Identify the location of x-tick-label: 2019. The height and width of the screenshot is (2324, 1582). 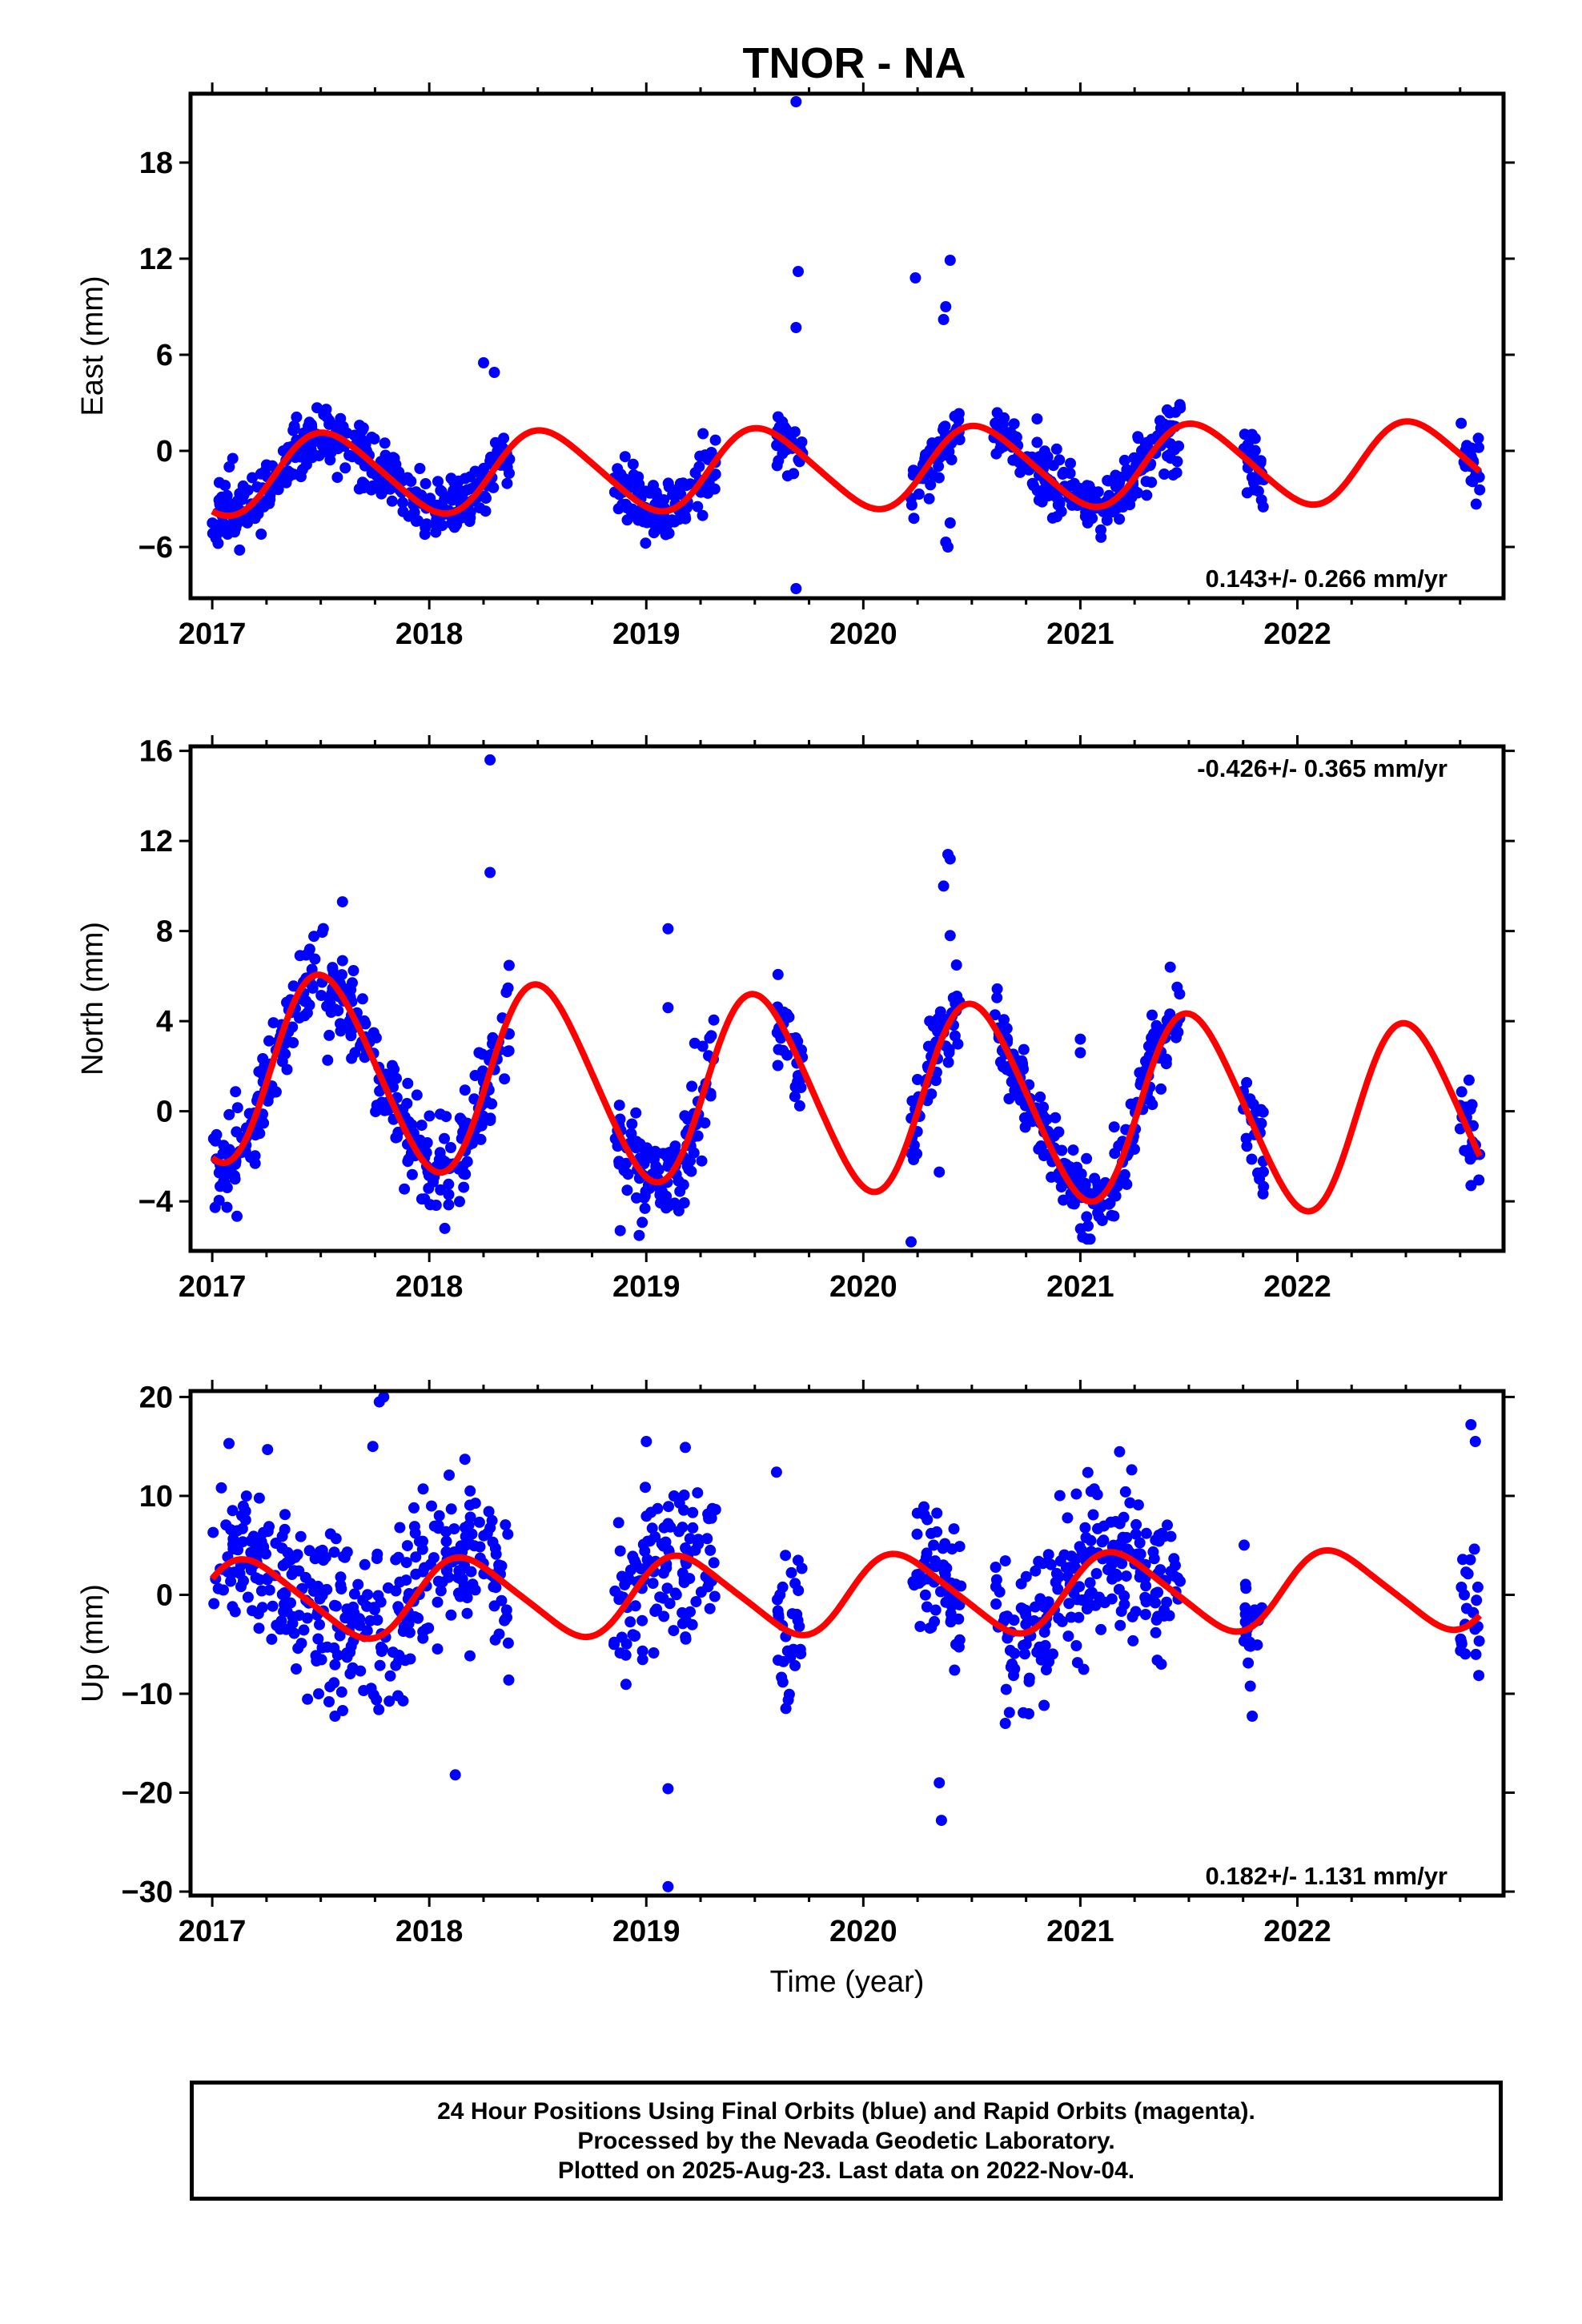
(646, 634).